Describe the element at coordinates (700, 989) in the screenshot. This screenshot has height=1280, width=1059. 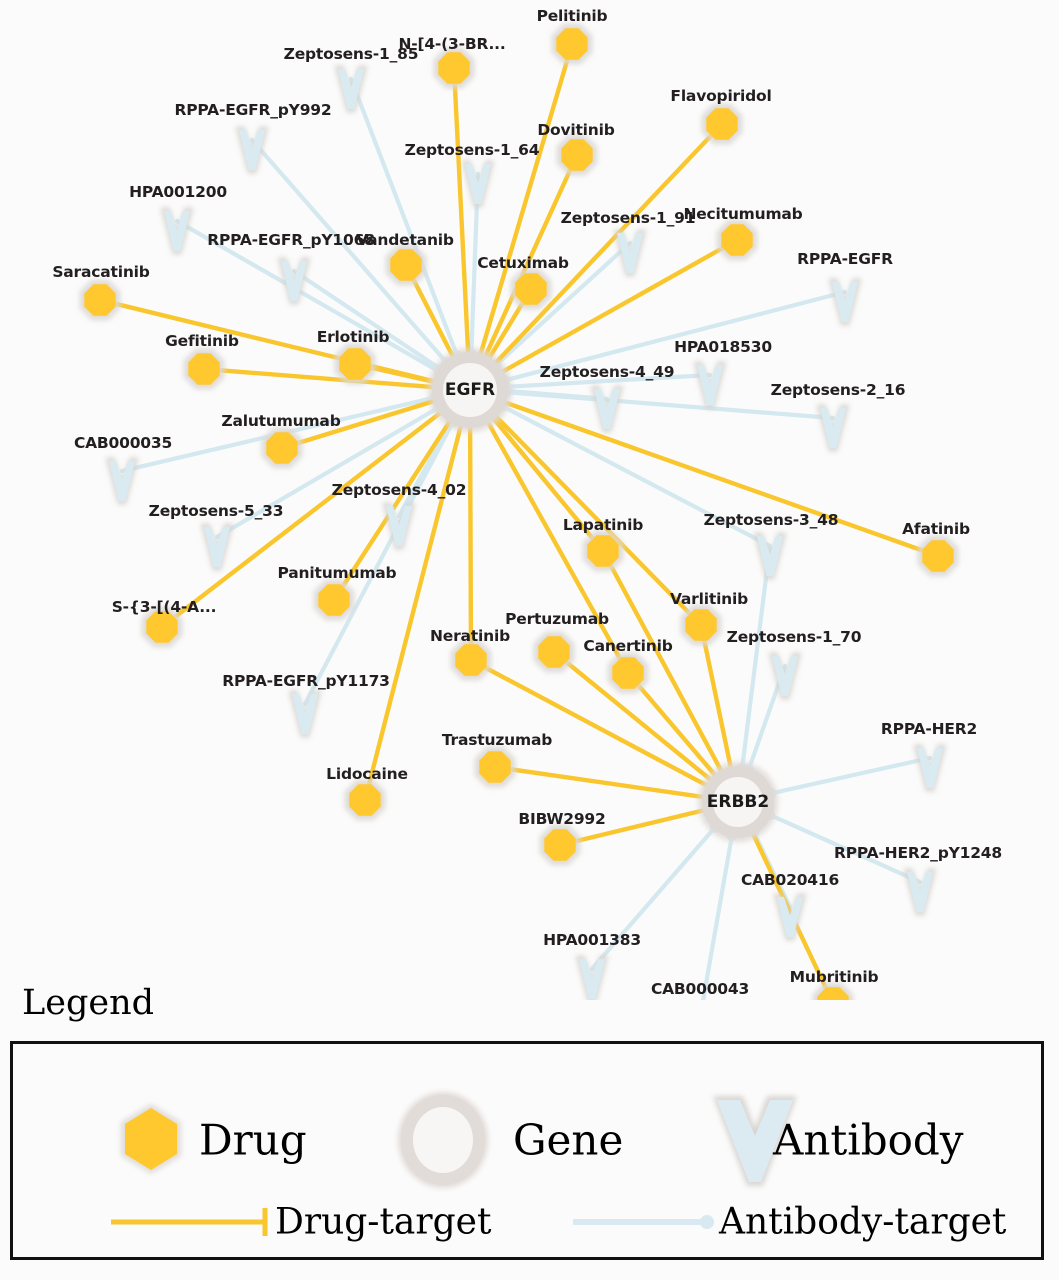
I see `antibody-node-label: CAB000043` at that location.